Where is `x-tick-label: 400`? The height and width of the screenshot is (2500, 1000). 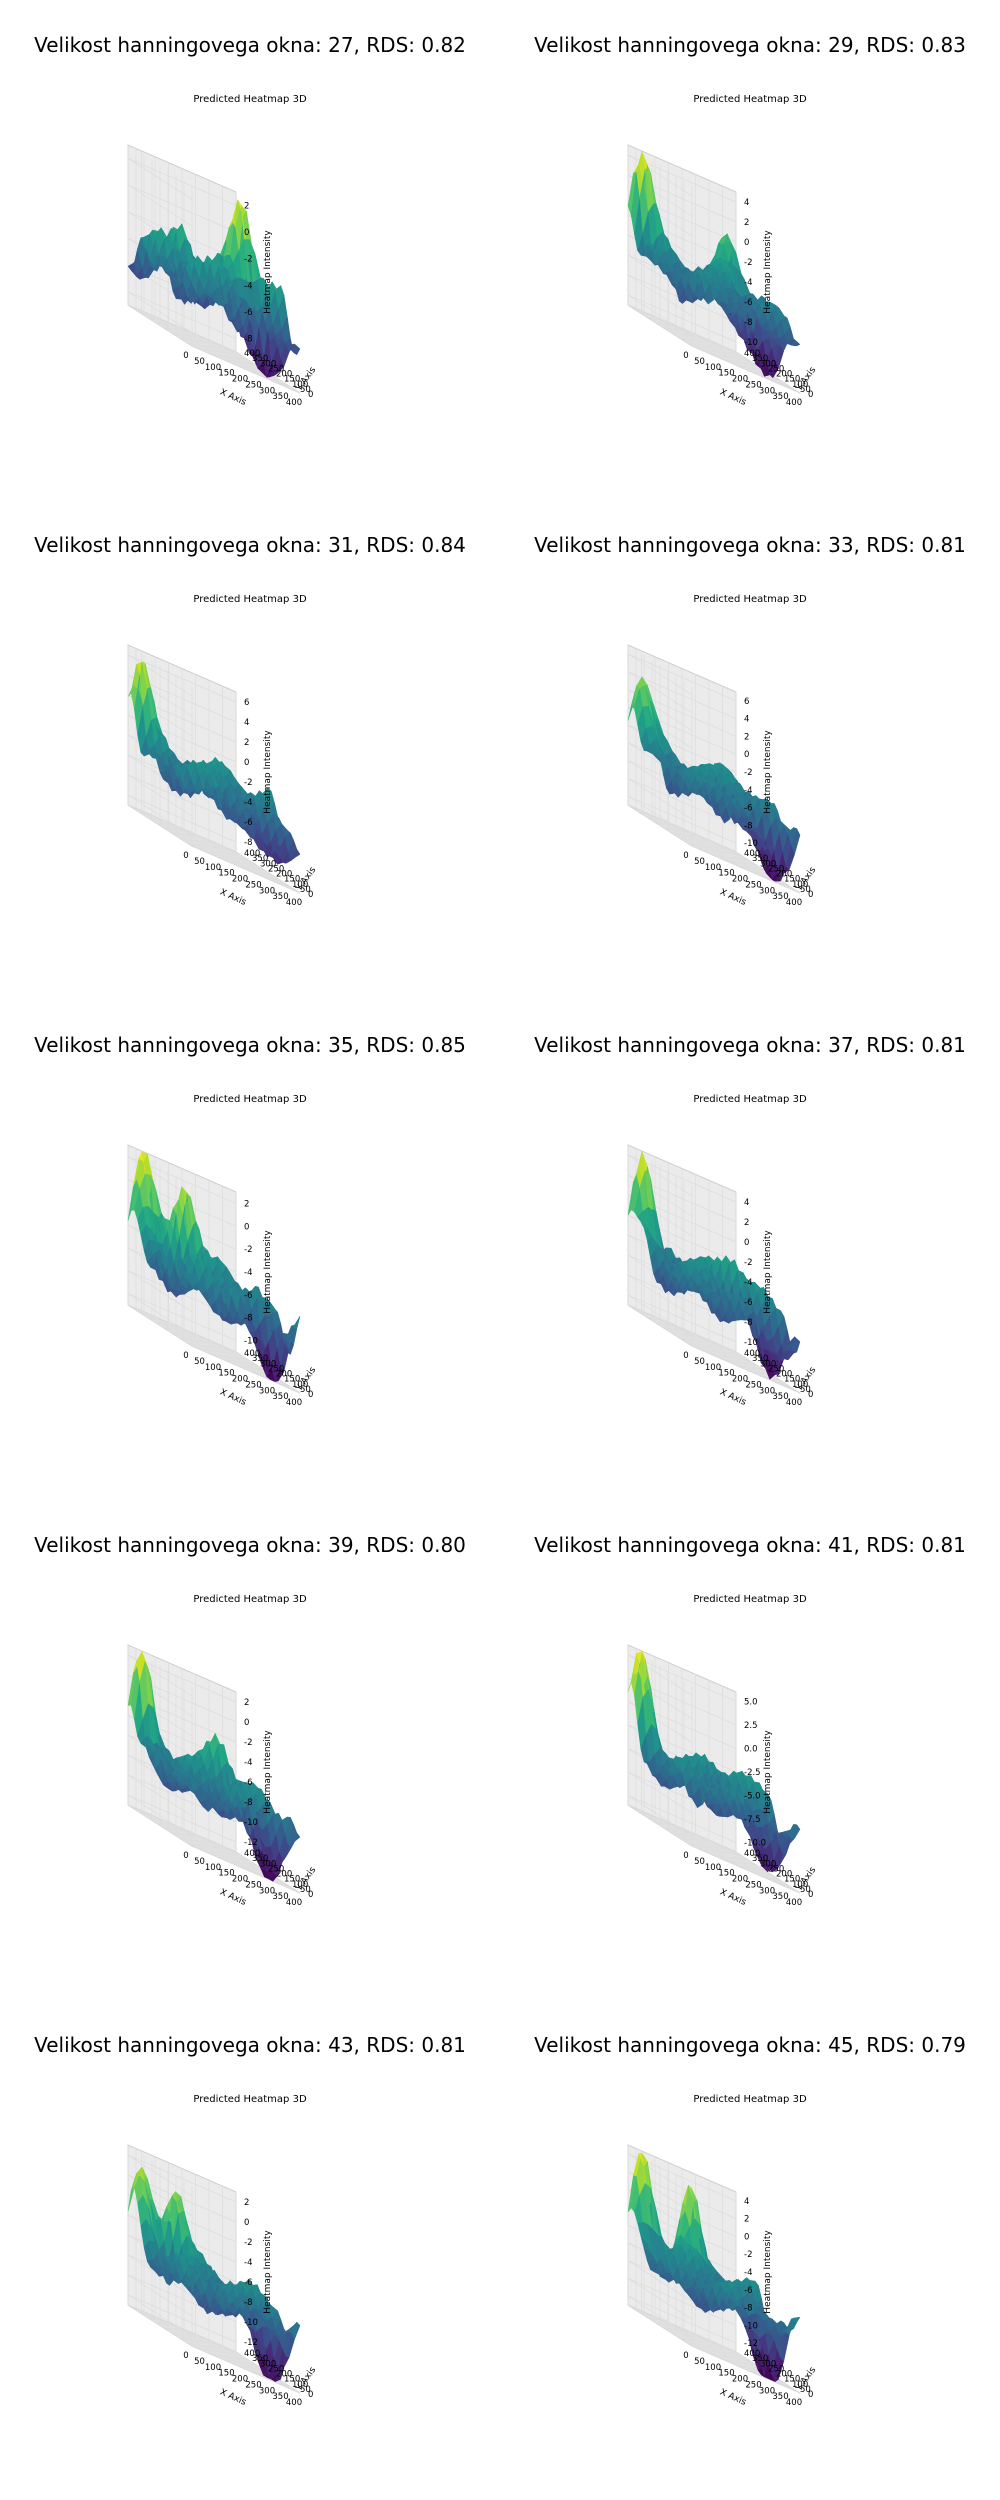
x-tick-label: 400 is located at coordinates (294, 2403).